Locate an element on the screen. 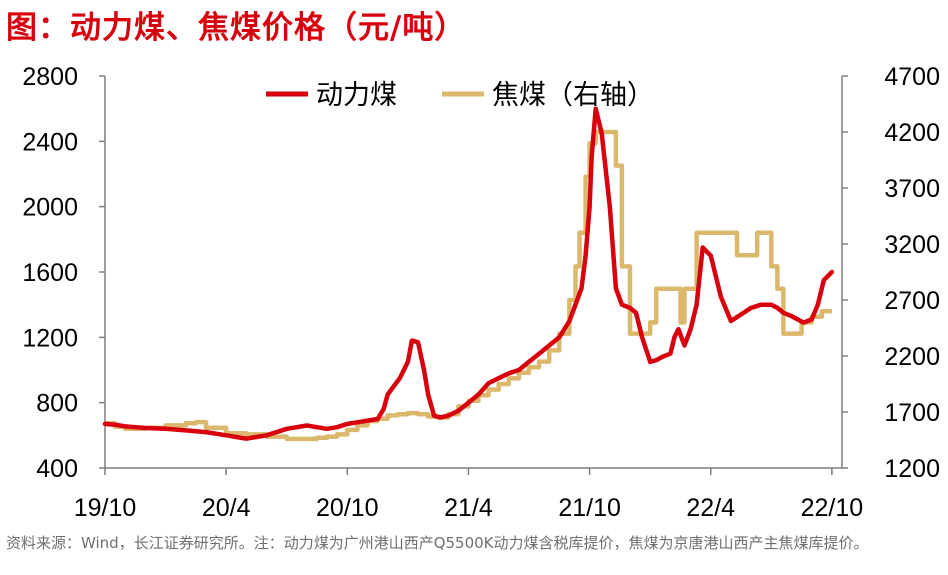  right-tick-label: 2200 is located at coordinates (912, 357).